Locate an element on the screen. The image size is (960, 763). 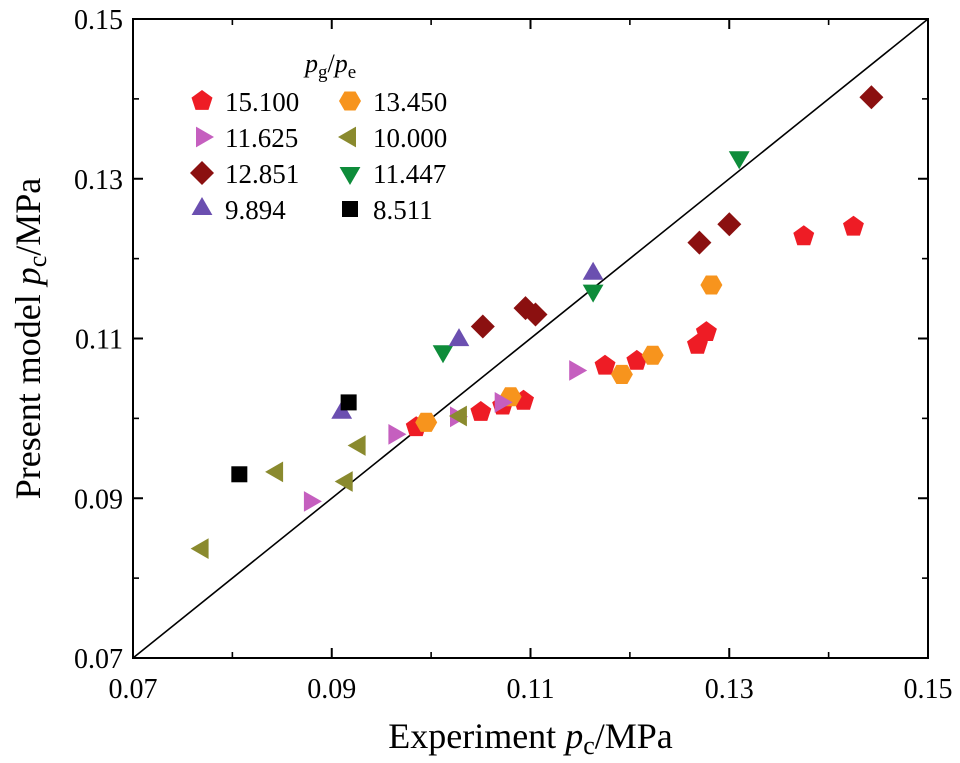
legend-entry-11-447: 11.447 is located at coordinates (392, 174).